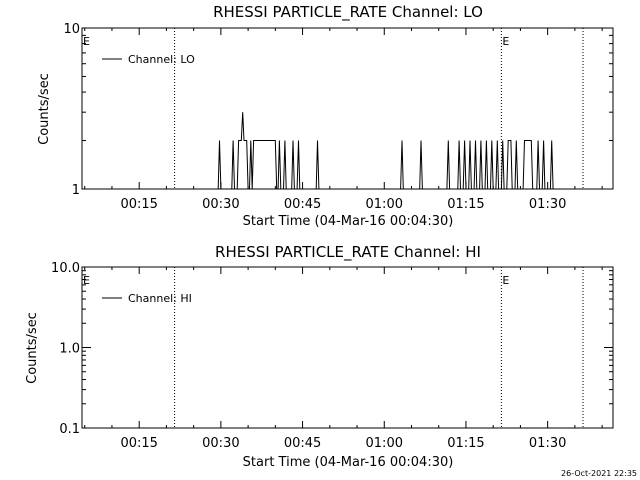 The image size is (640, 480). What do you see at coordinates (599, 473) in the screenshot?
I see `generation-timestamp: 26-Oct-2021 22:35` at bounding box center [599, 473].